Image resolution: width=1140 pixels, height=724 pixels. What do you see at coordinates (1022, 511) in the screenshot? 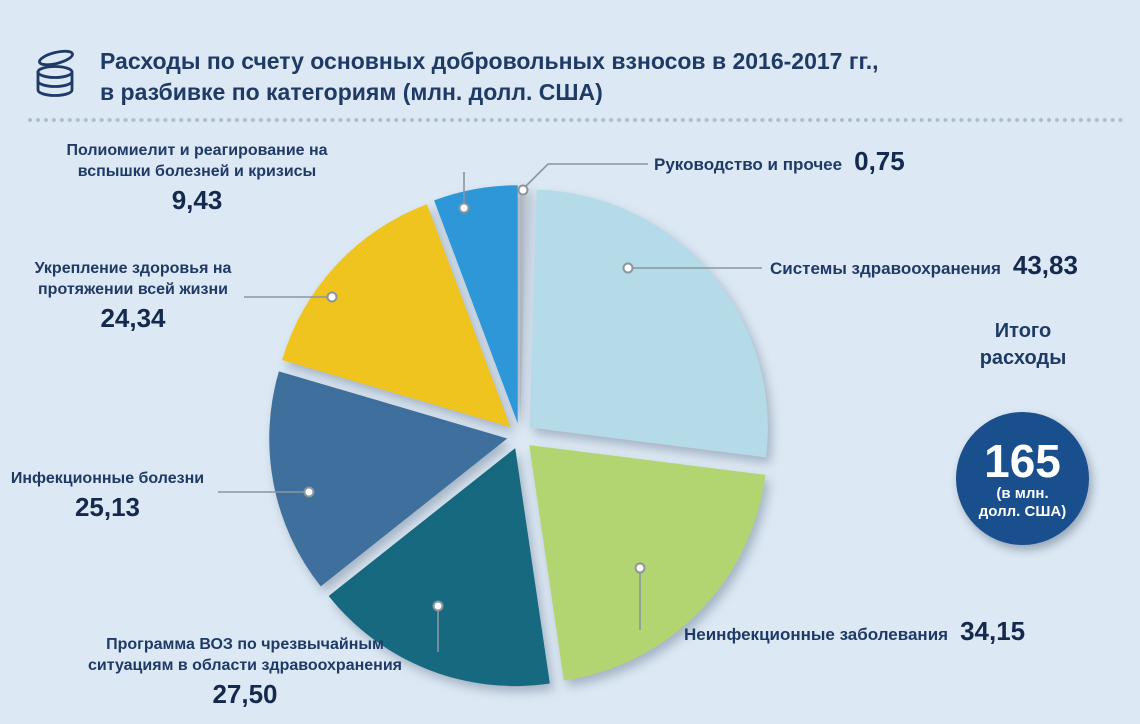
I see `total-unit-line2: долл. США)` at bounding box center [1022, 511].